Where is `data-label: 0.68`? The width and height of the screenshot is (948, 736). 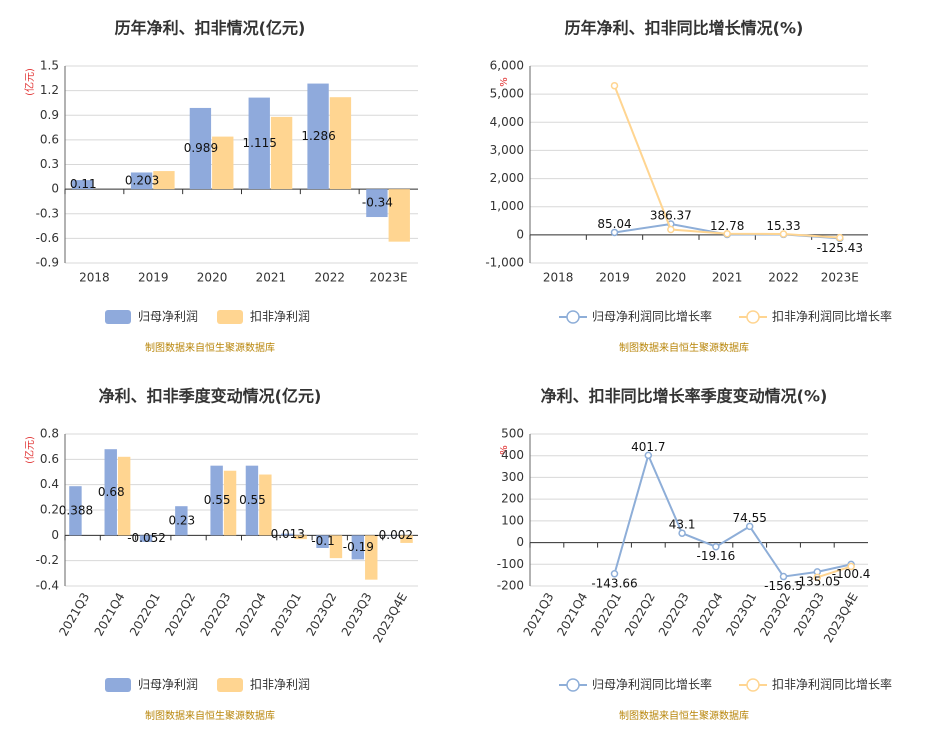 data-label: 0.68 is located at coordinates (111, 492).